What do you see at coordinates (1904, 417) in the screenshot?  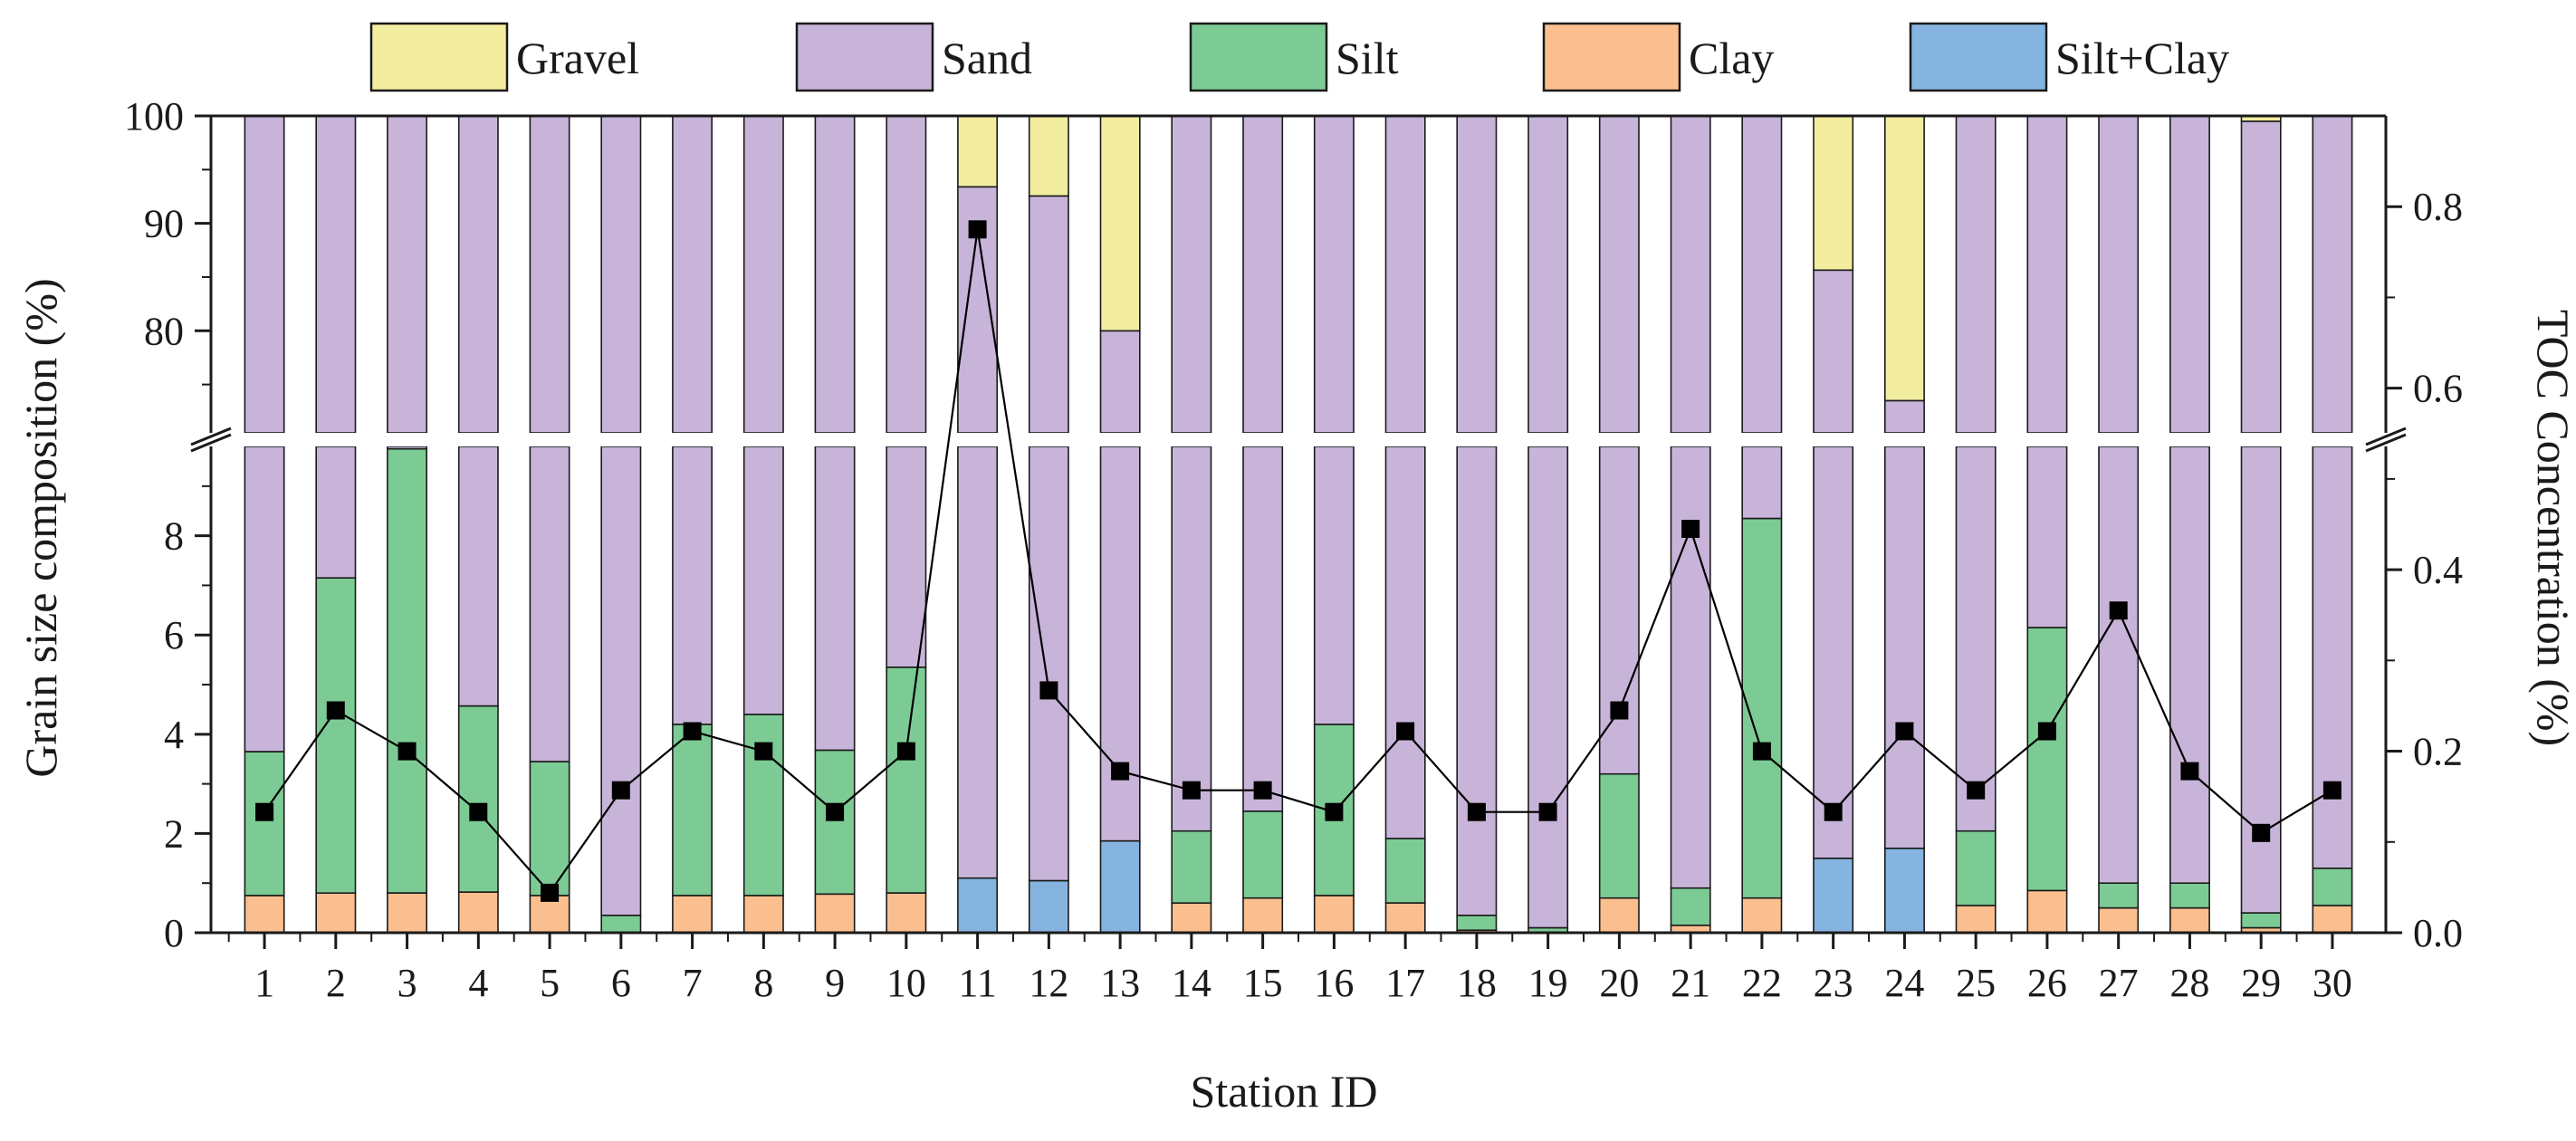 I see `bar-sand-24-upper` at bounding box center [1904, 417].